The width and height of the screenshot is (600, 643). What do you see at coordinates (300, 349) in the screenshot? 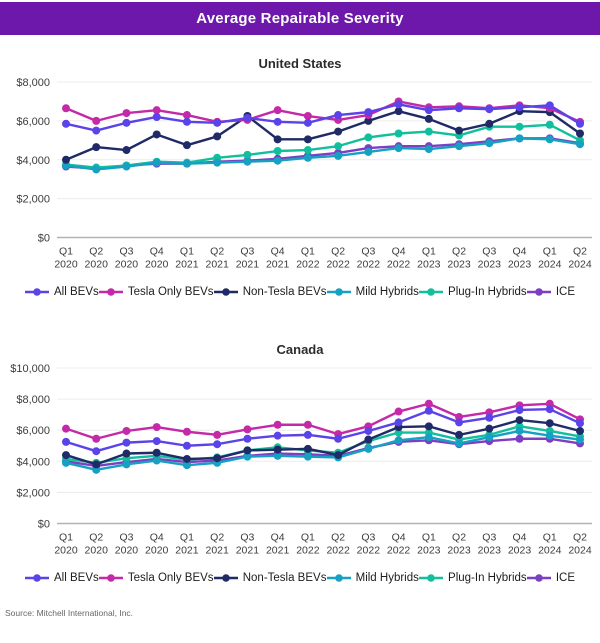
I see `canada-chart-title: Canada` at bounding box center [300, 349].